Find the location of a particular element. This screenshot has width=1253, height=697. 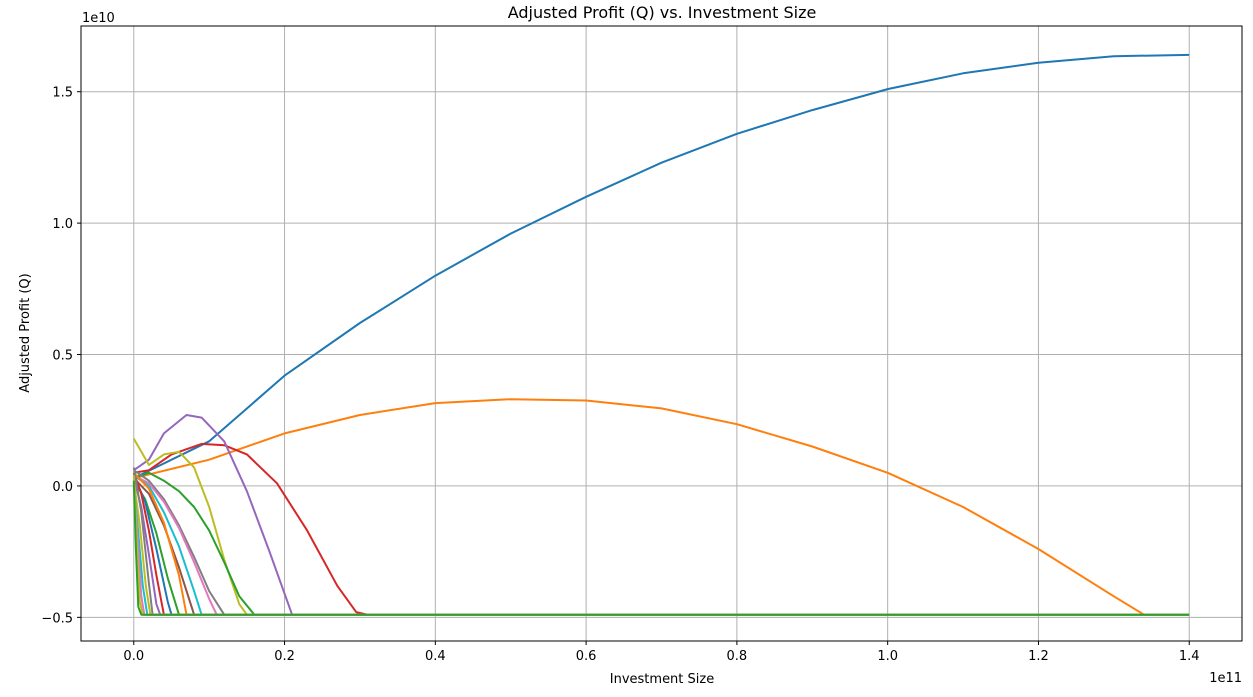

y-axis-label: Adjusted Profit (Q) is located at coordinates (25, 332).